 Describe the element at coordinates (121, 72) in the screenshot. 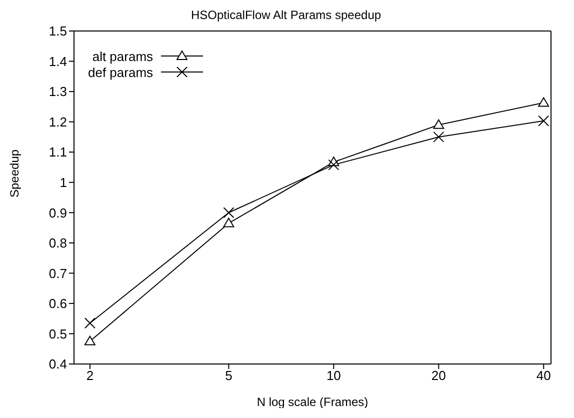

I see `legend-label: def params` at that location.